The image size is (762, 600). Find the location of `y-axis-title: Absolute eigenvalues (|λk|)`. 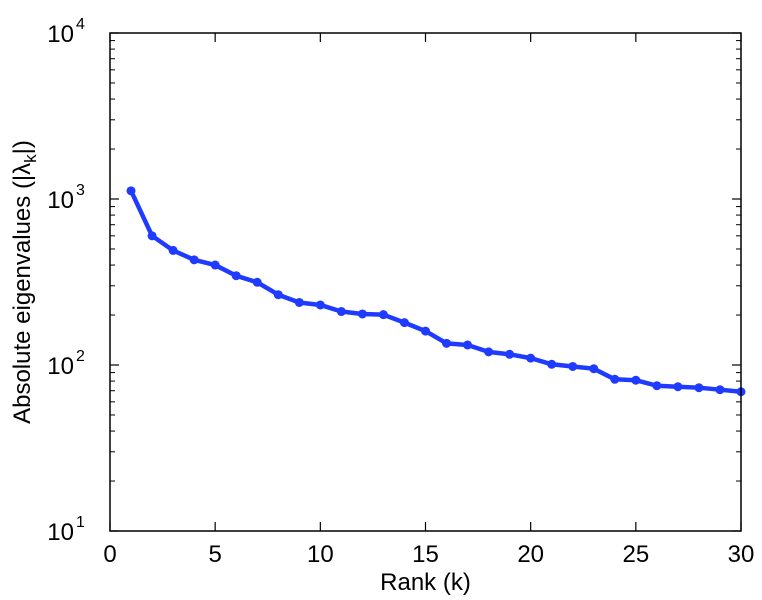

y-axis-title: Absolute eigenvalues (|λk|) is located at coordinates (24, 282).